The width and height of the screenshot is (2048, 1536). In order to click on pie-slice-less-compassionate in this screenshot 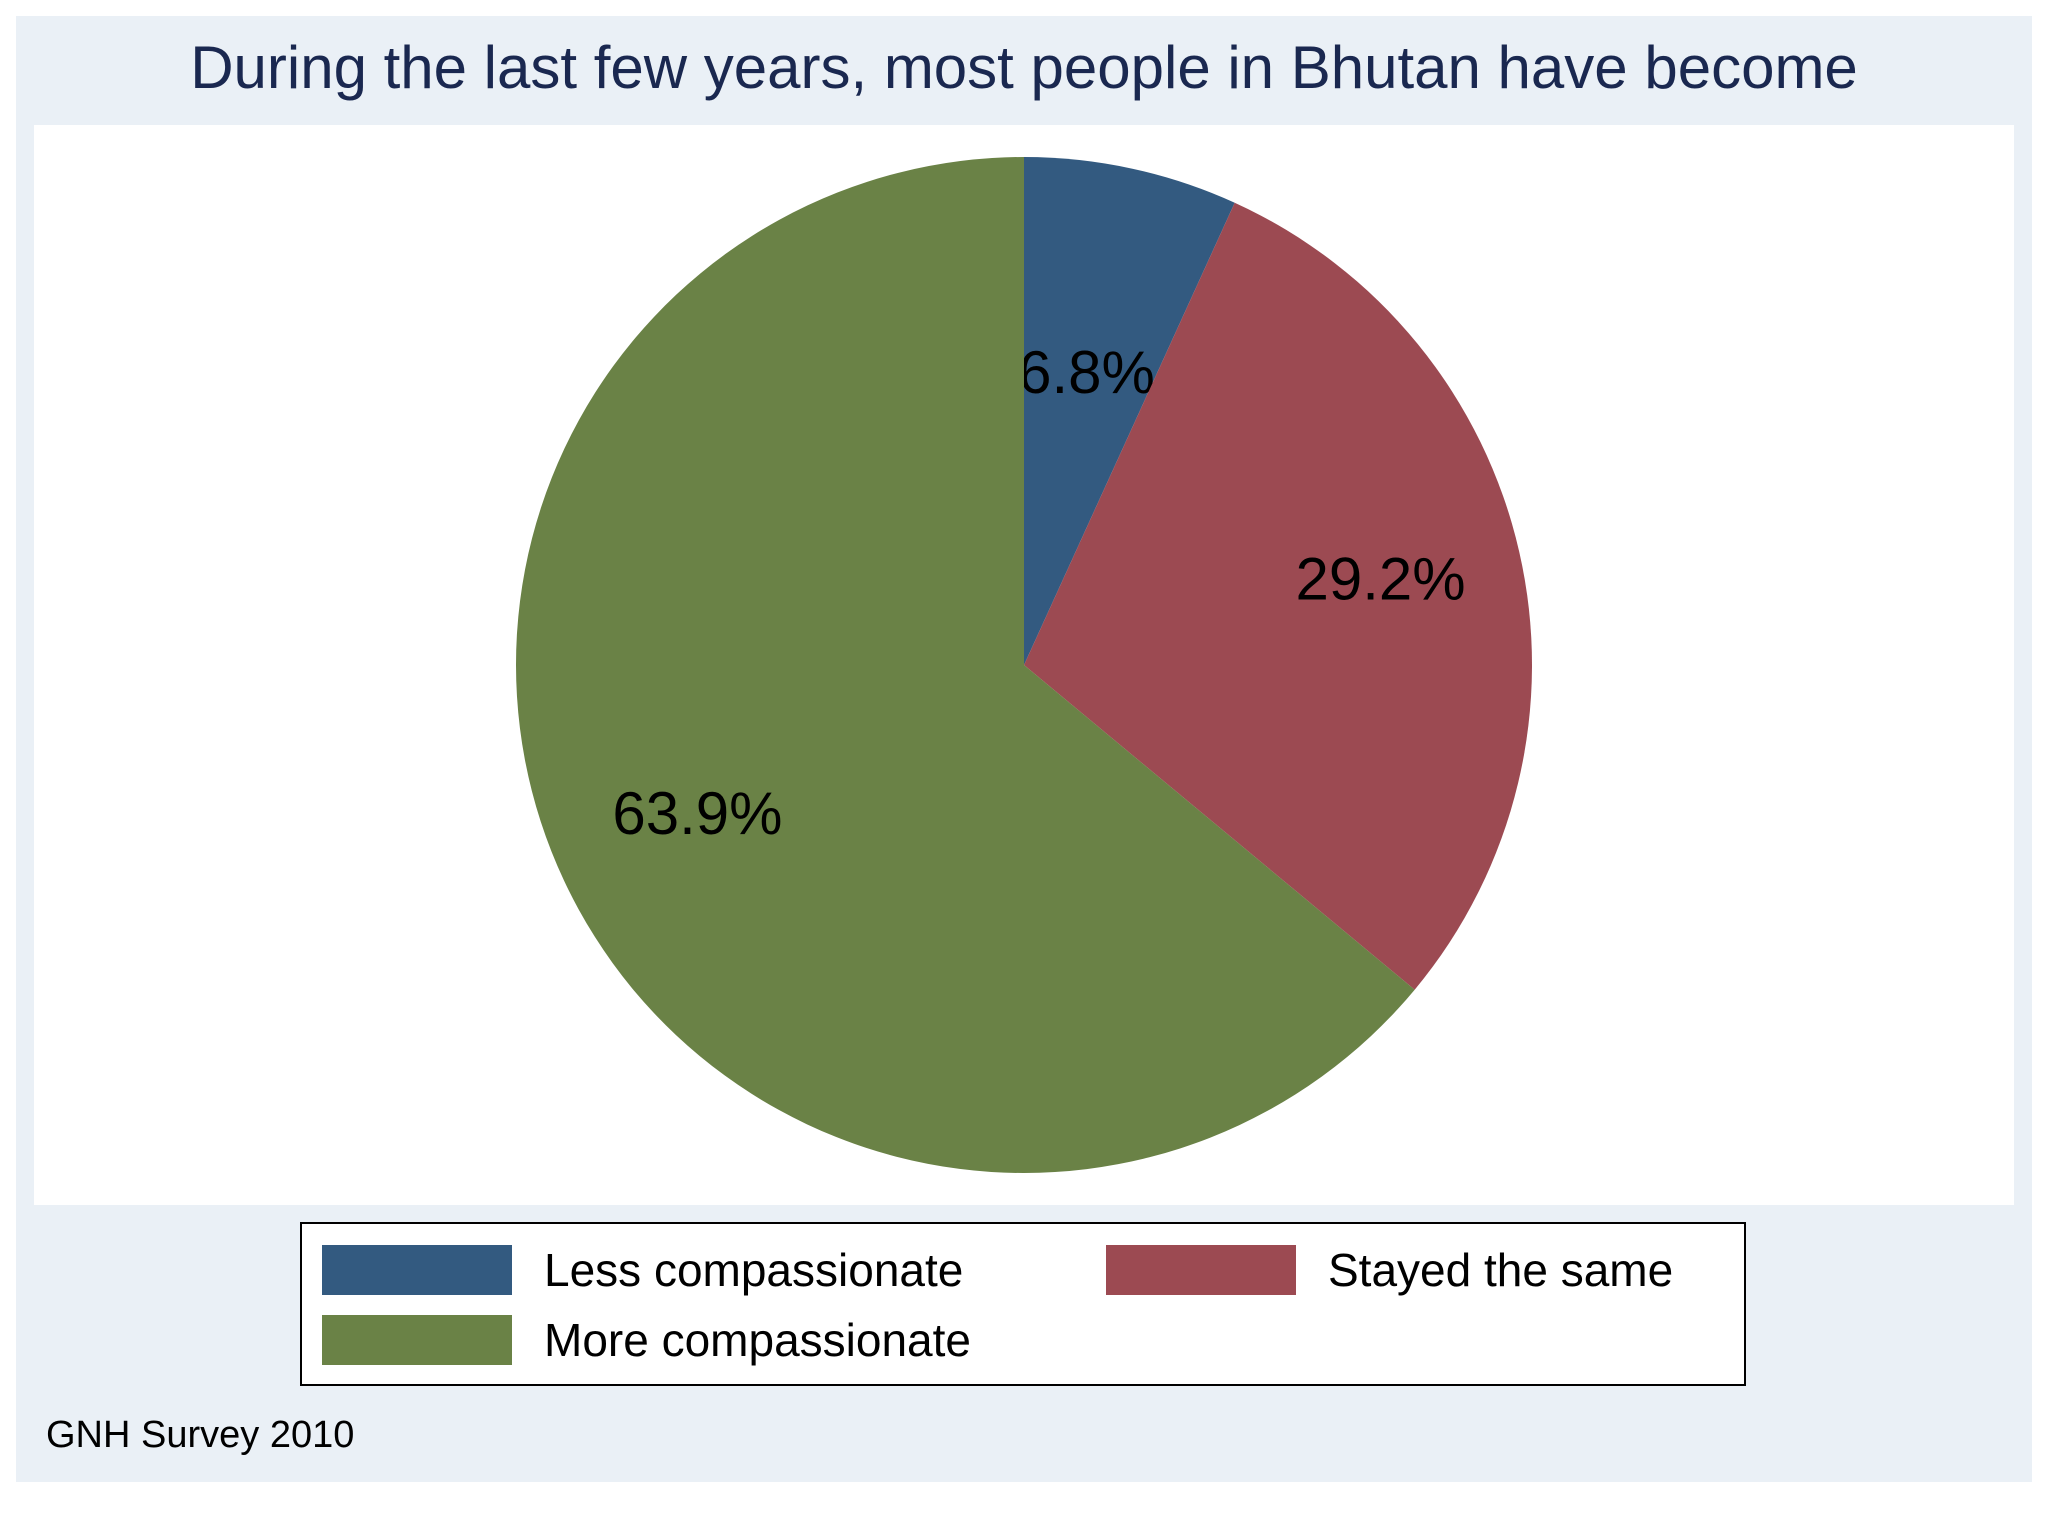, I will do `click(1129, 411)`.